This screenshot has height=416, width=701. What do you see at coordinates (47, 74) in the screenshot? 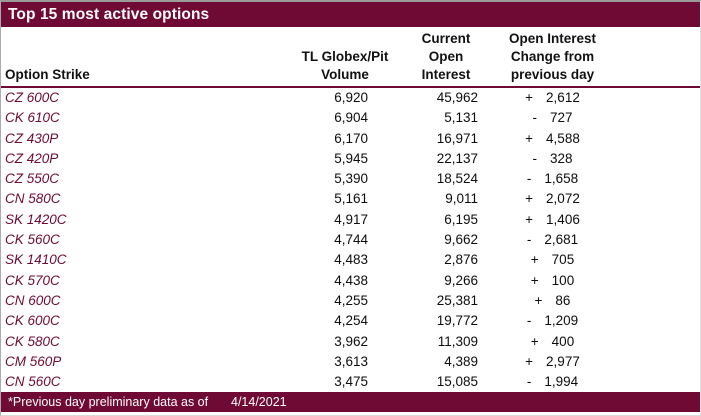
I see `column-header-label: Option Strike` at bounding box center [47, 74].